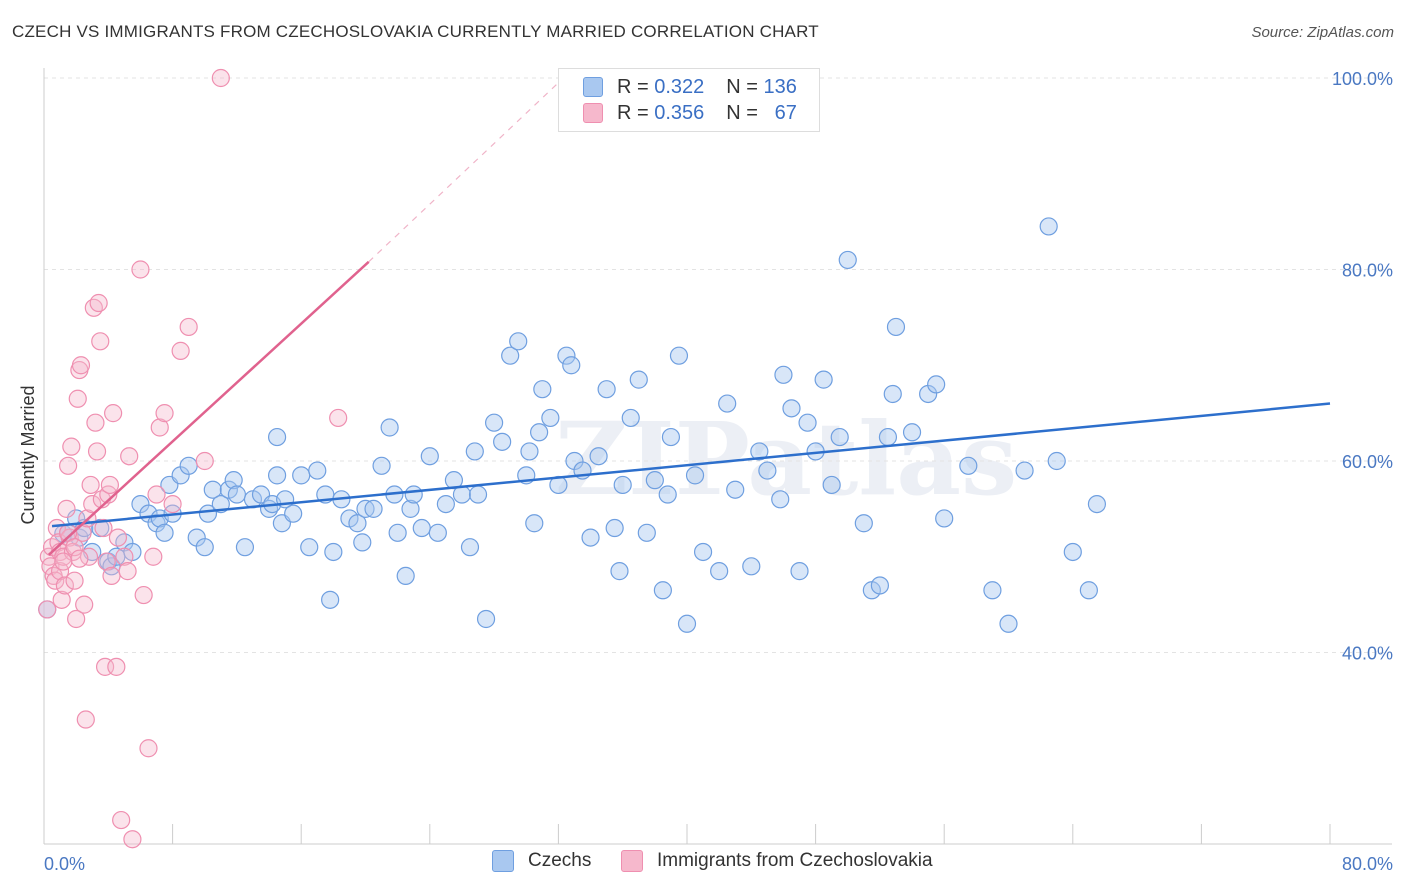 The height and width of the screenshot is (892, 1406). What do you see at coordinates (208, 408) in the screenshot?
I see `immigrants-trend-line` at bounding box center [208, 408].